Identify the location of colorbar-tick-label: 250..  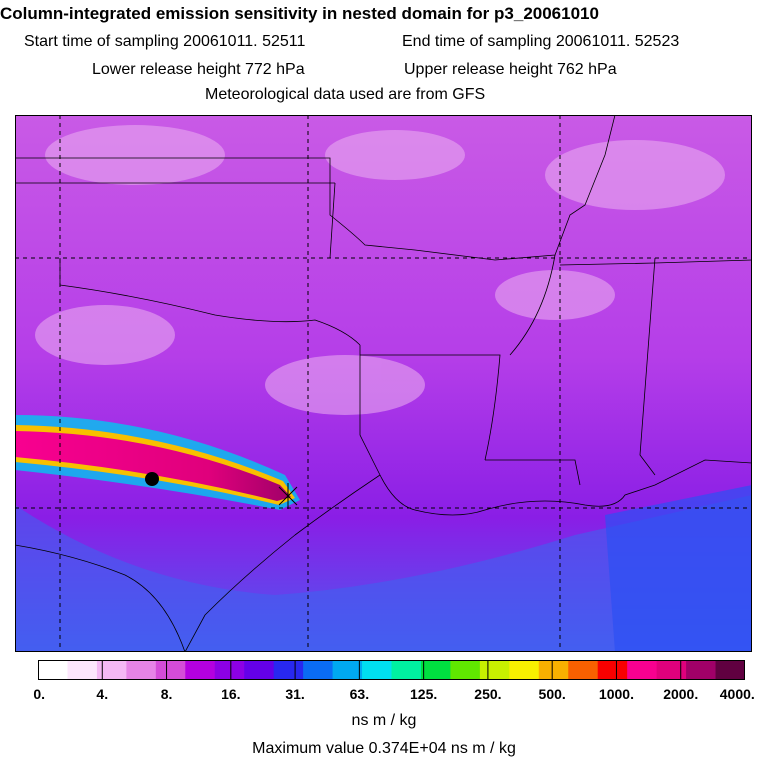
(488, 694).